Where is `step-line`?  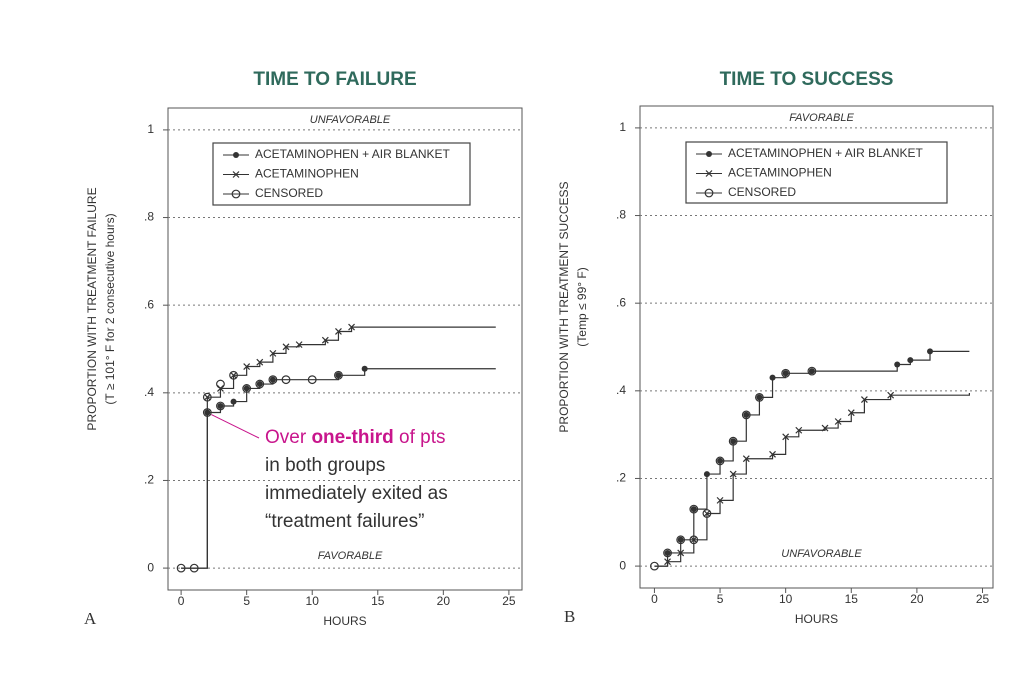
step-line is located at coordinates (812, 458).